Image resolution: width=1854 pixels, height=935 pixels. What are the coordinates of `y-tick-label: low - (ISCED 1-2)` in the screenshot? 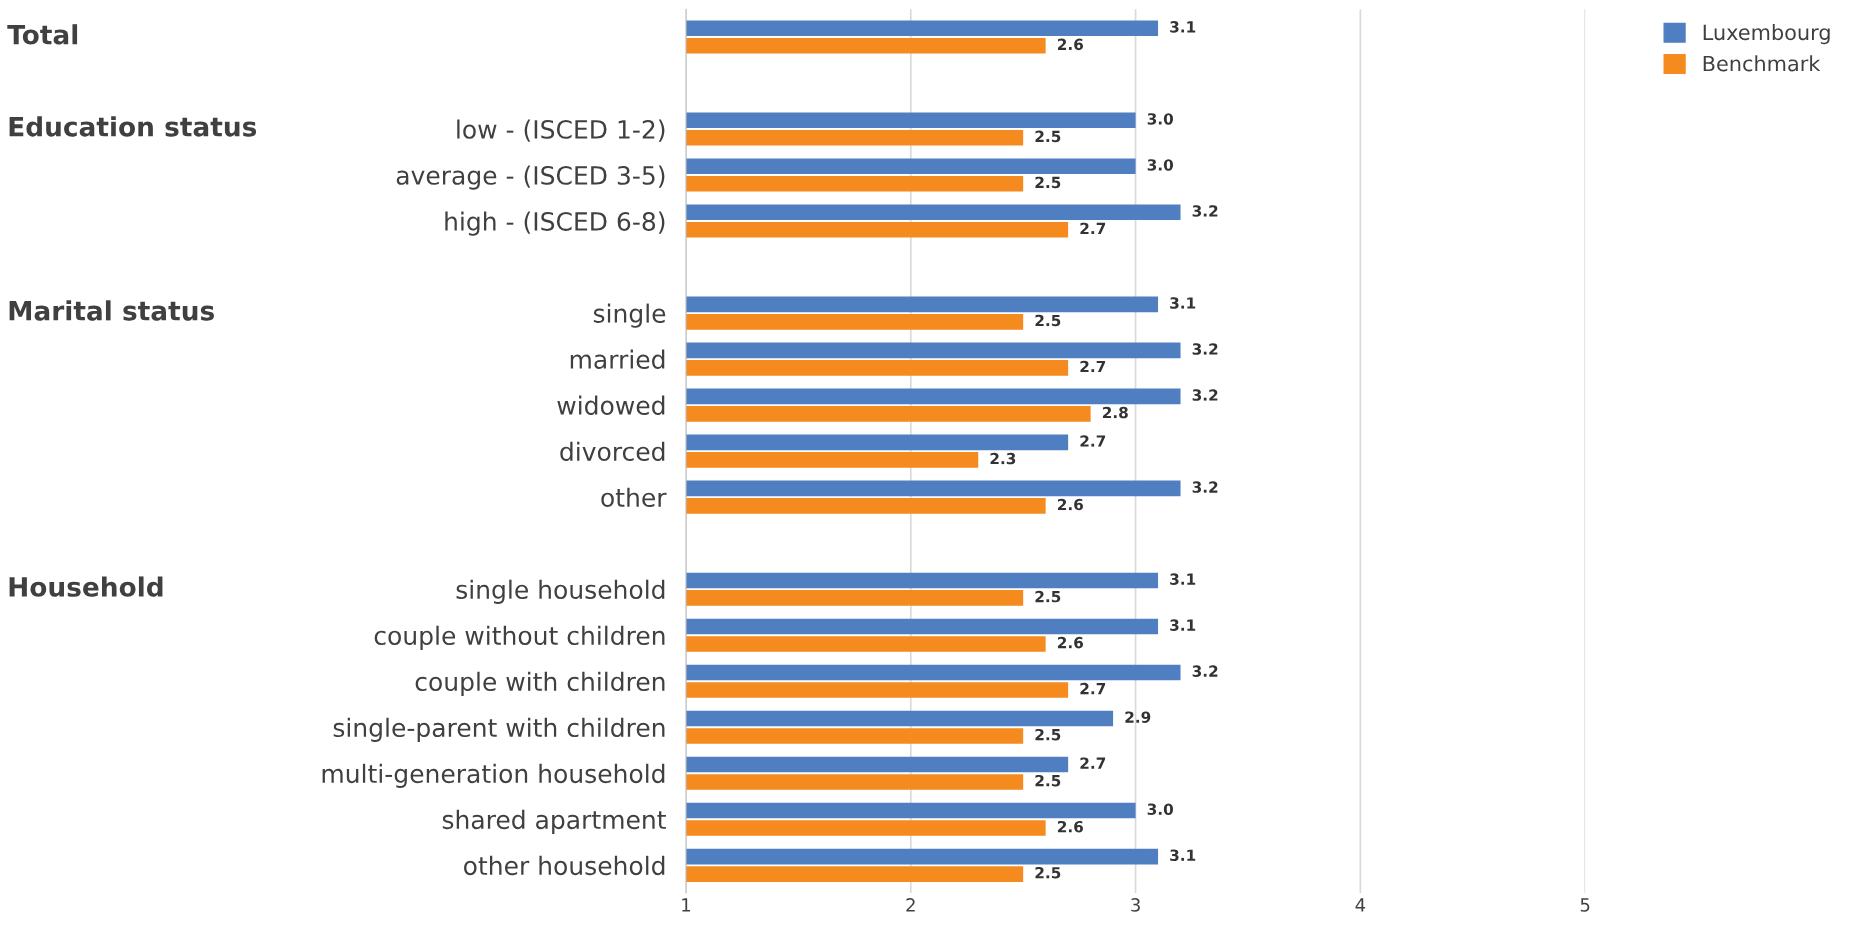 It's located at (561, 130).